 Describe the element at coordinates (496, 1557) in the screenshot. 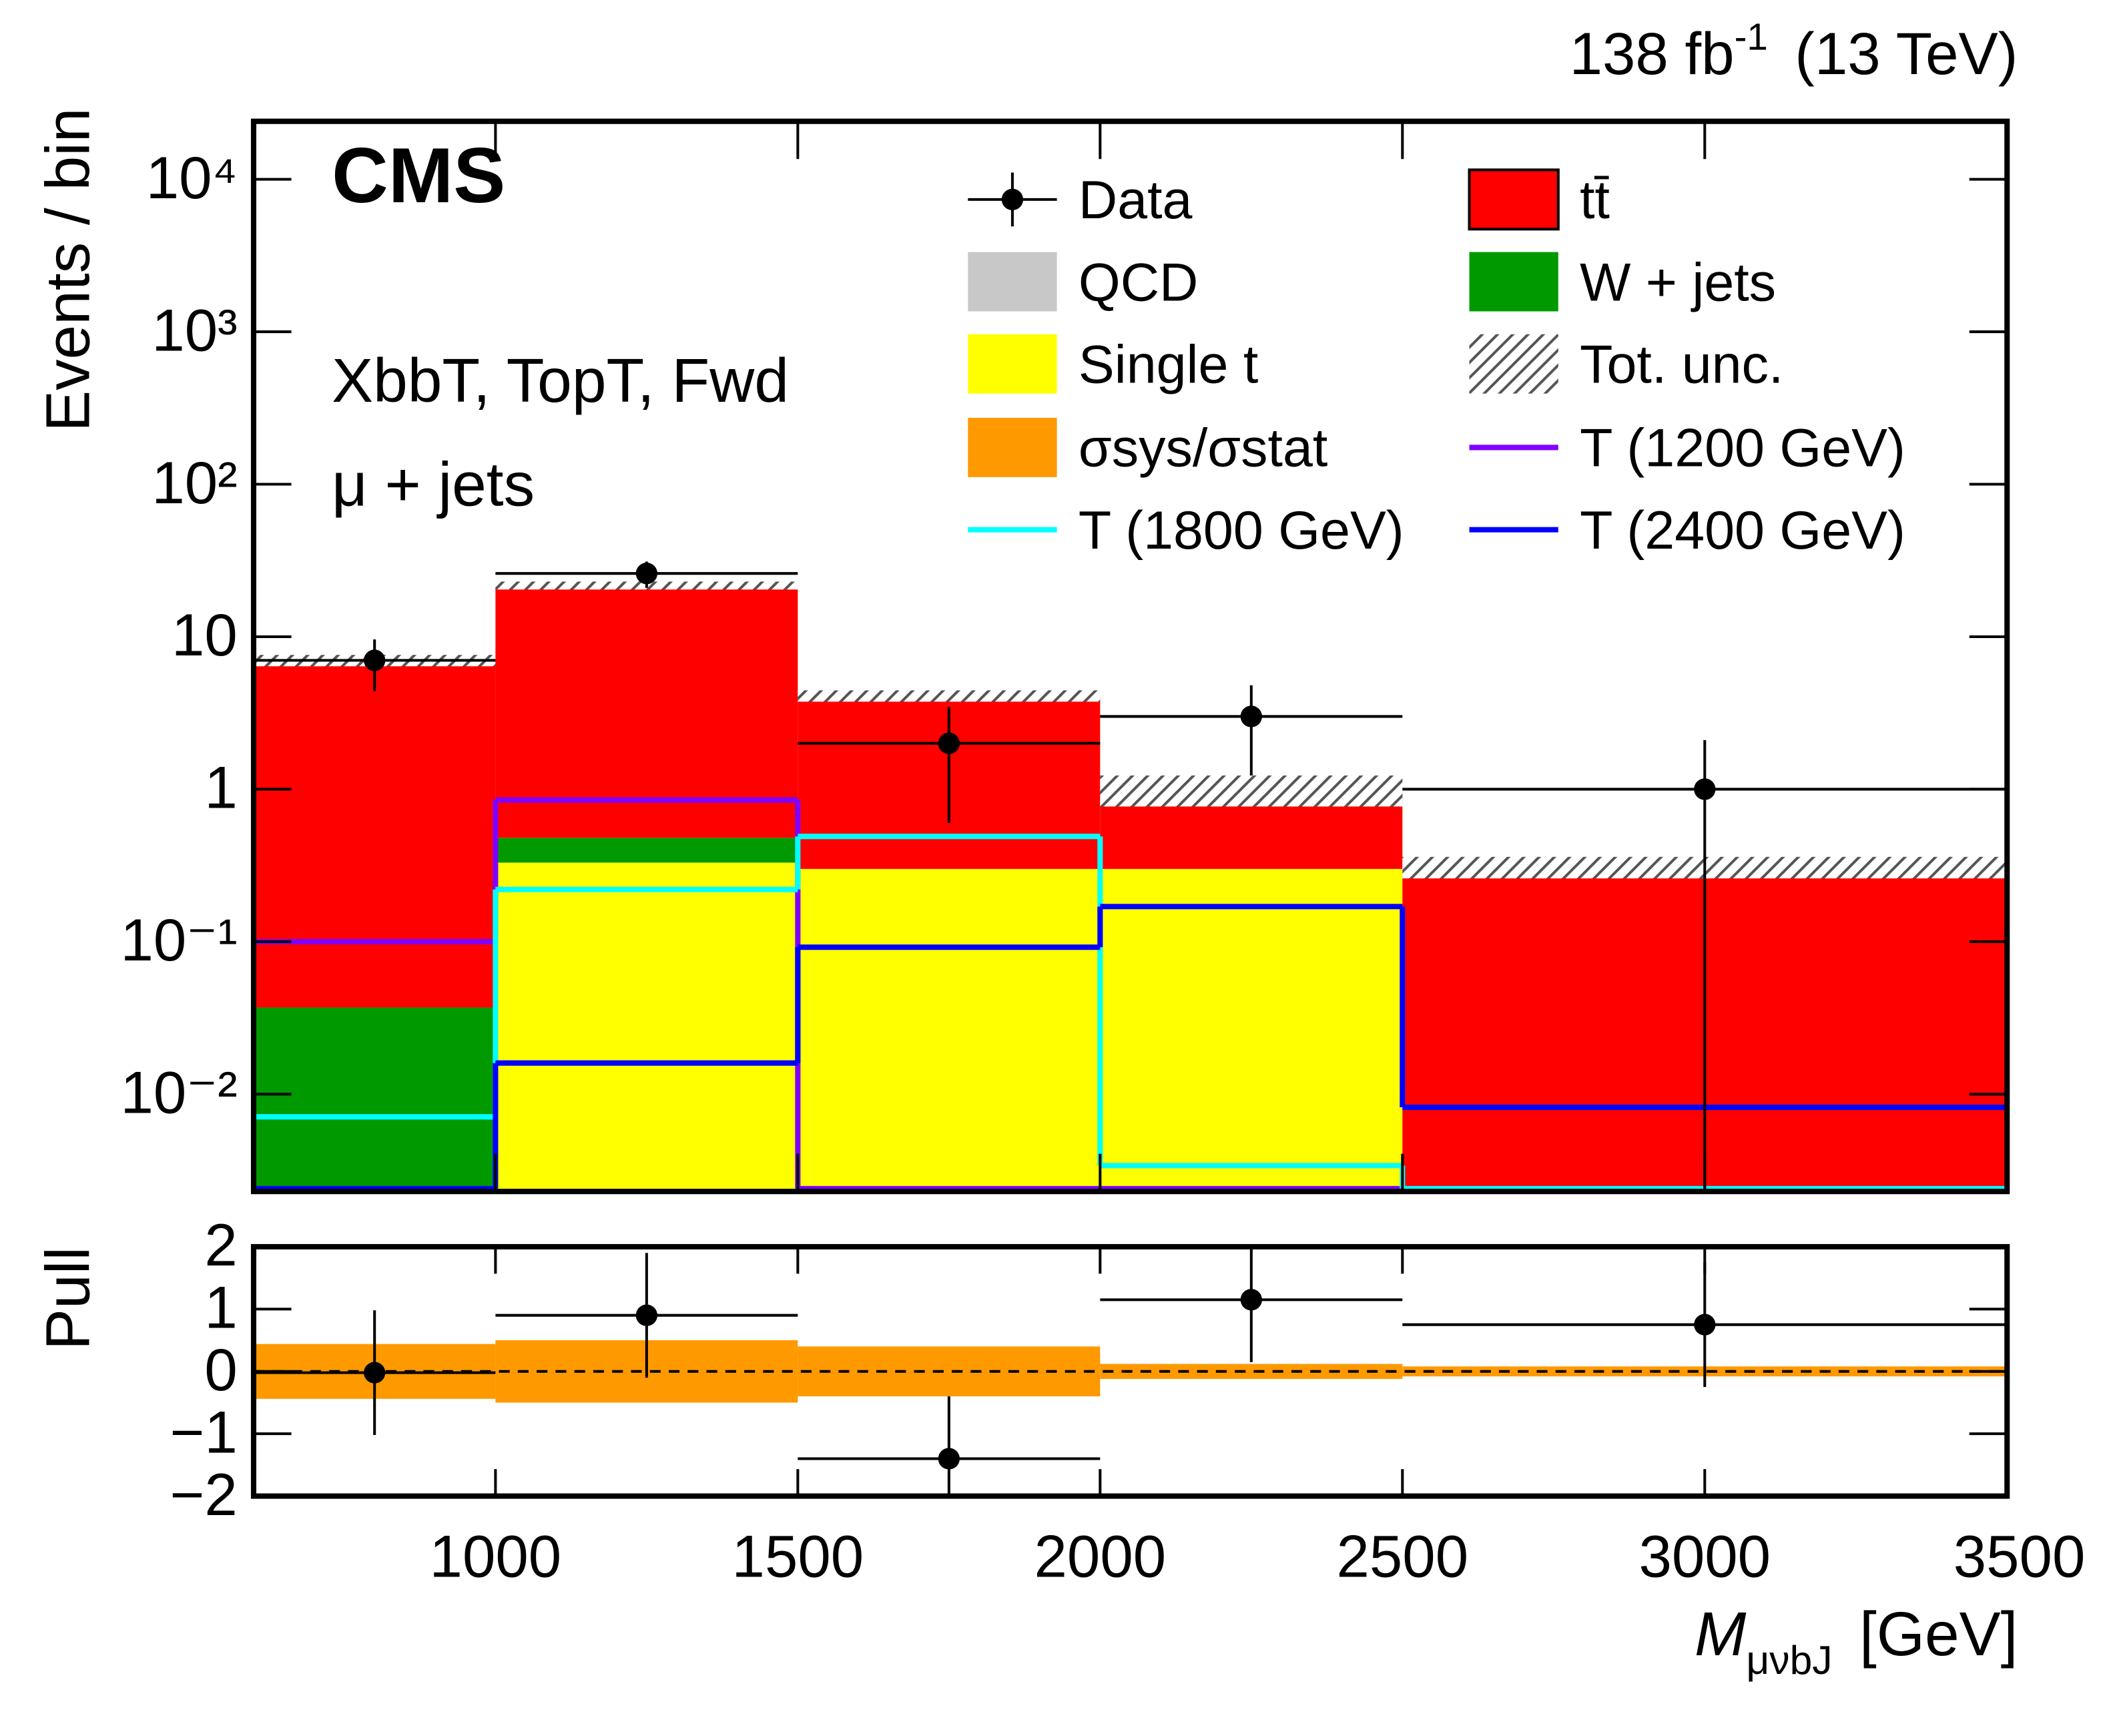

I see `x-tick-label: 1000` at that location.